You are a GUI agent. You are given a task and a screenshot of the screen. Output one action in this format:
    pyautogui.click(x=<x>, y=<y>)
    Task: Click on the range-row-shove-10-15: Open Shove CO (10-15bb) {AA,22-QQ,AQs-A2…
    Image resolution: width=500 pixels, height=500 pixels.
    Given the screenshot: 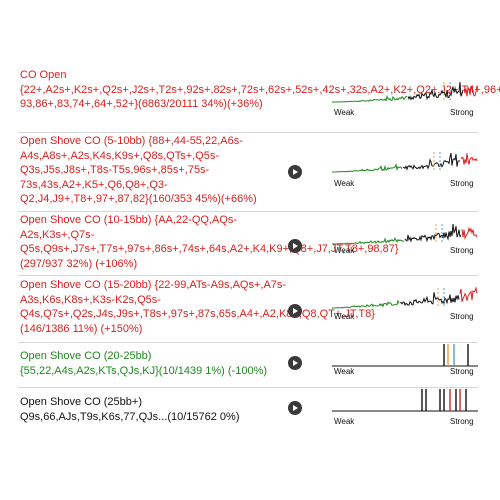 What is the action you would take?
    pyautogui.click(x=248, y=244)
    